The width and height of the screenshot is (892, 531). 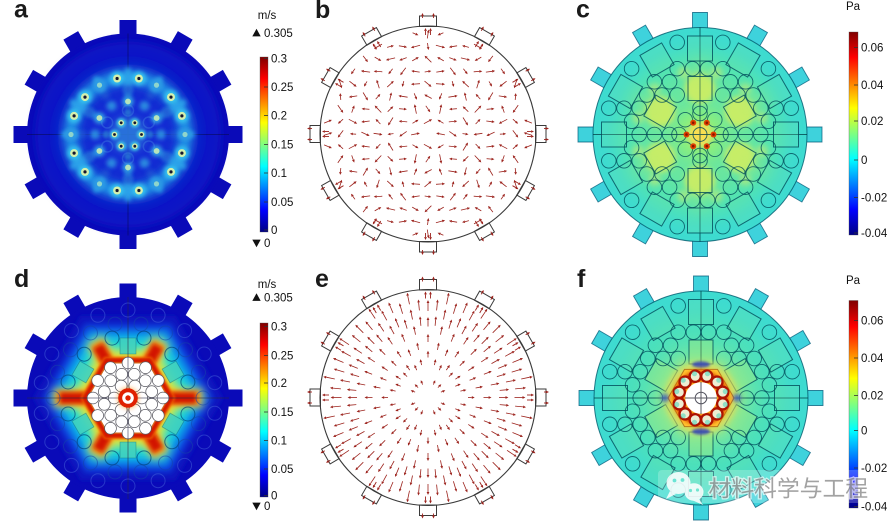 What do you see at coordinates (21, 12) in the screenshot?
I see `svg-text: a` at bounding box center [21, 12].